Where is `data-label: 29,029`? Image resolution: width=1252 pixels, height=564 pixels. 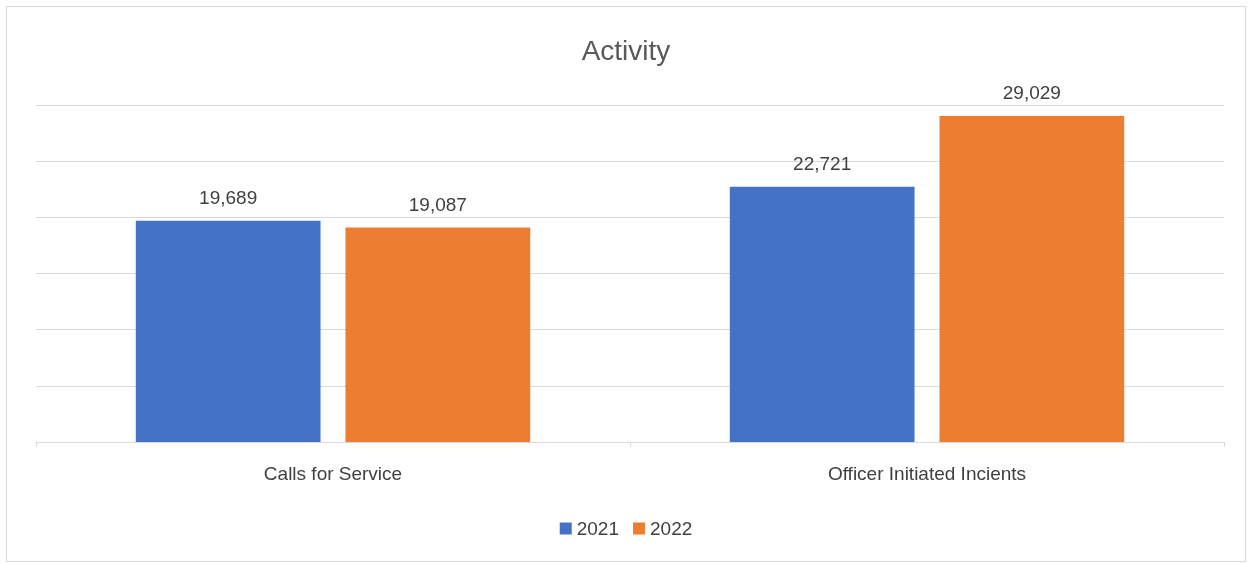 data-label: 29,029 is located at coordinates (1031, 92).